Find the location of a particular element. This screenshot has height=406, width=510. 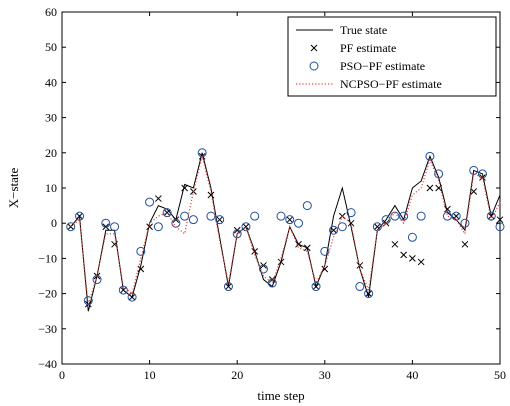

y-tick-label: 40 is located at coordinates (51, 82).